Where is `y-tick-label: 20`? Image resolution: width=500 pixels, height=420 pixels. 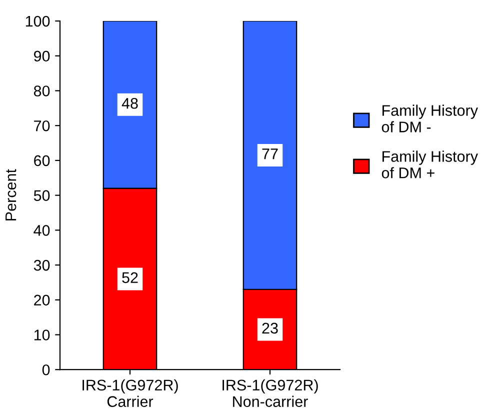
y-tick-label: 20 is located at coordinates (42, 300).